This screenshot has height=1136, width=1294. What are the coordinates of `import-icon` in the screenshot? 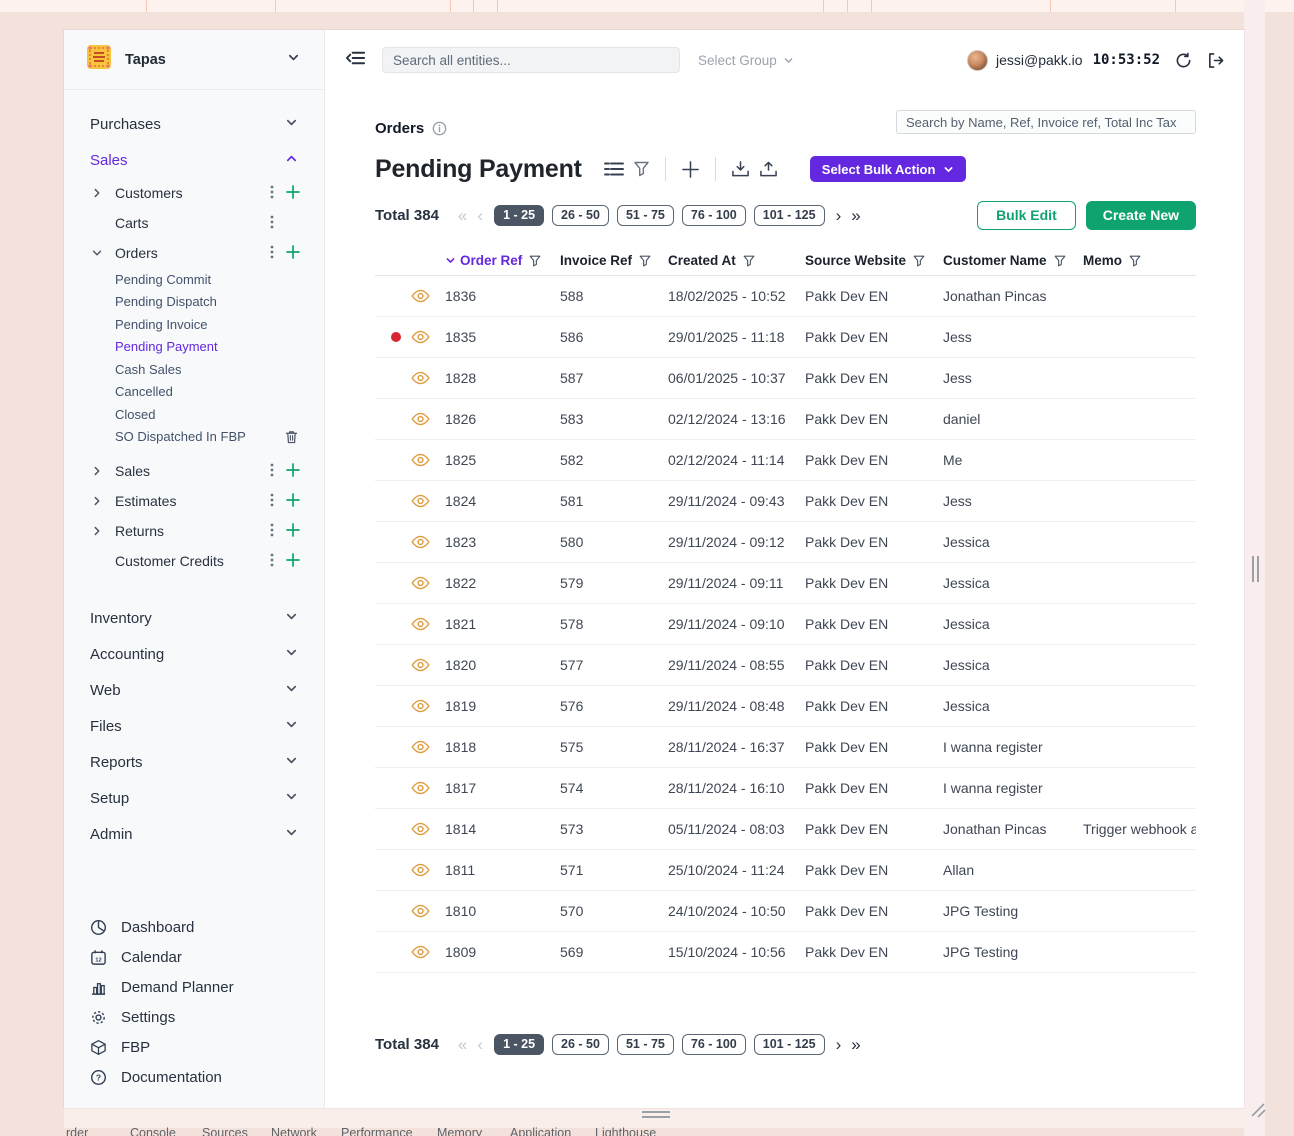 It's located at (740, 169).